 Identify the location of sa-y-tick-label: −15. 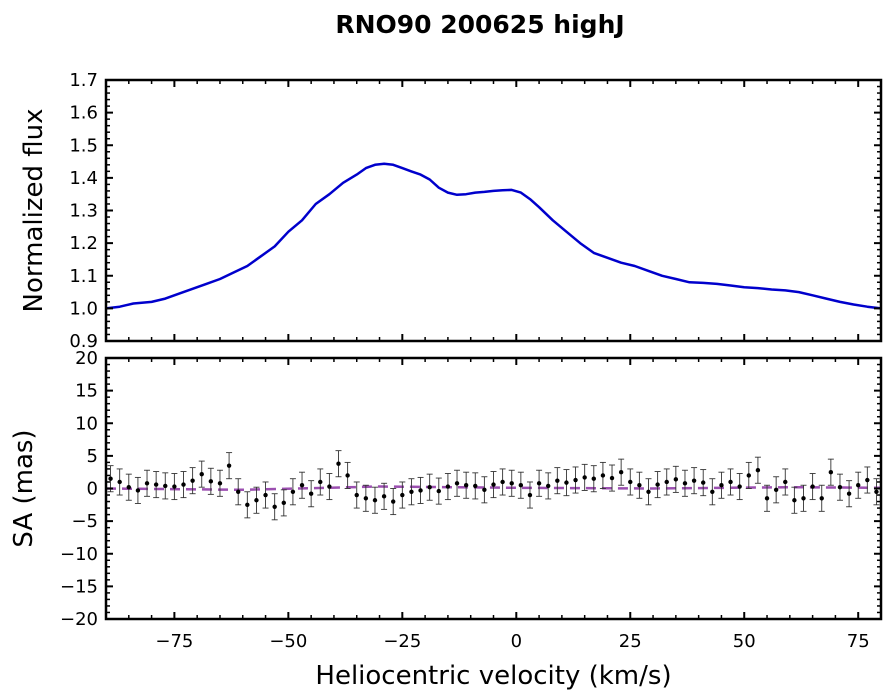
(79, 586).